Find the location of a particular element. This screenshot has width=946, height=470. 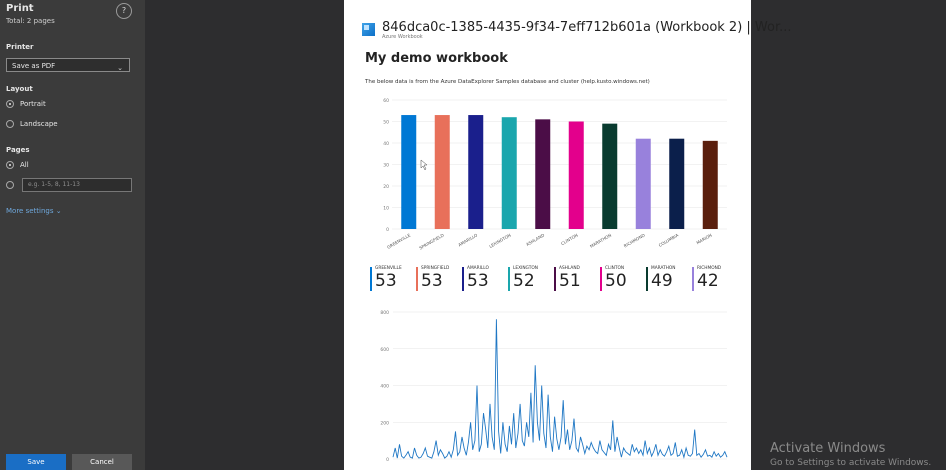

x-tick-label: LEXINGTON is located at coordinates (500, 241).